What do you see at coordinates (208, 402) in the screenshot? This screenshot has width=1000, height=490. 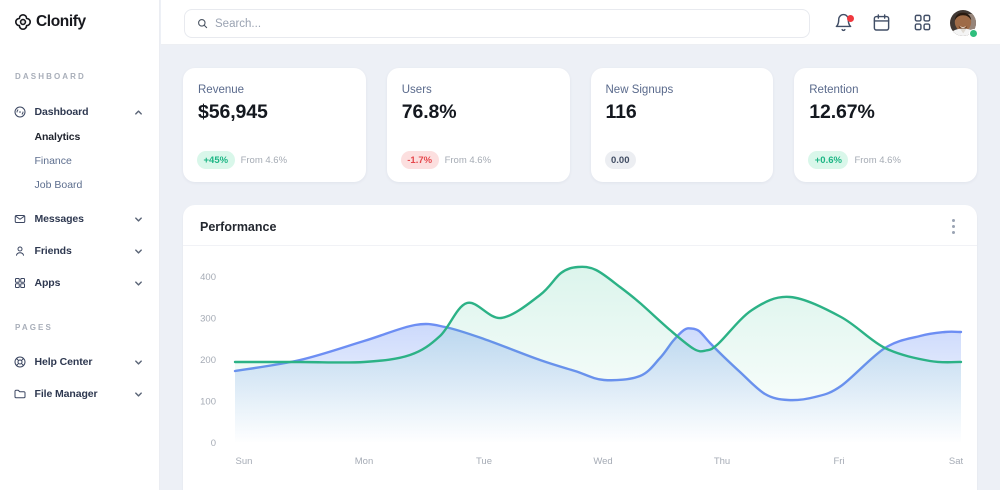 I see `svg-text: 100` at bounding box center [208, 402].